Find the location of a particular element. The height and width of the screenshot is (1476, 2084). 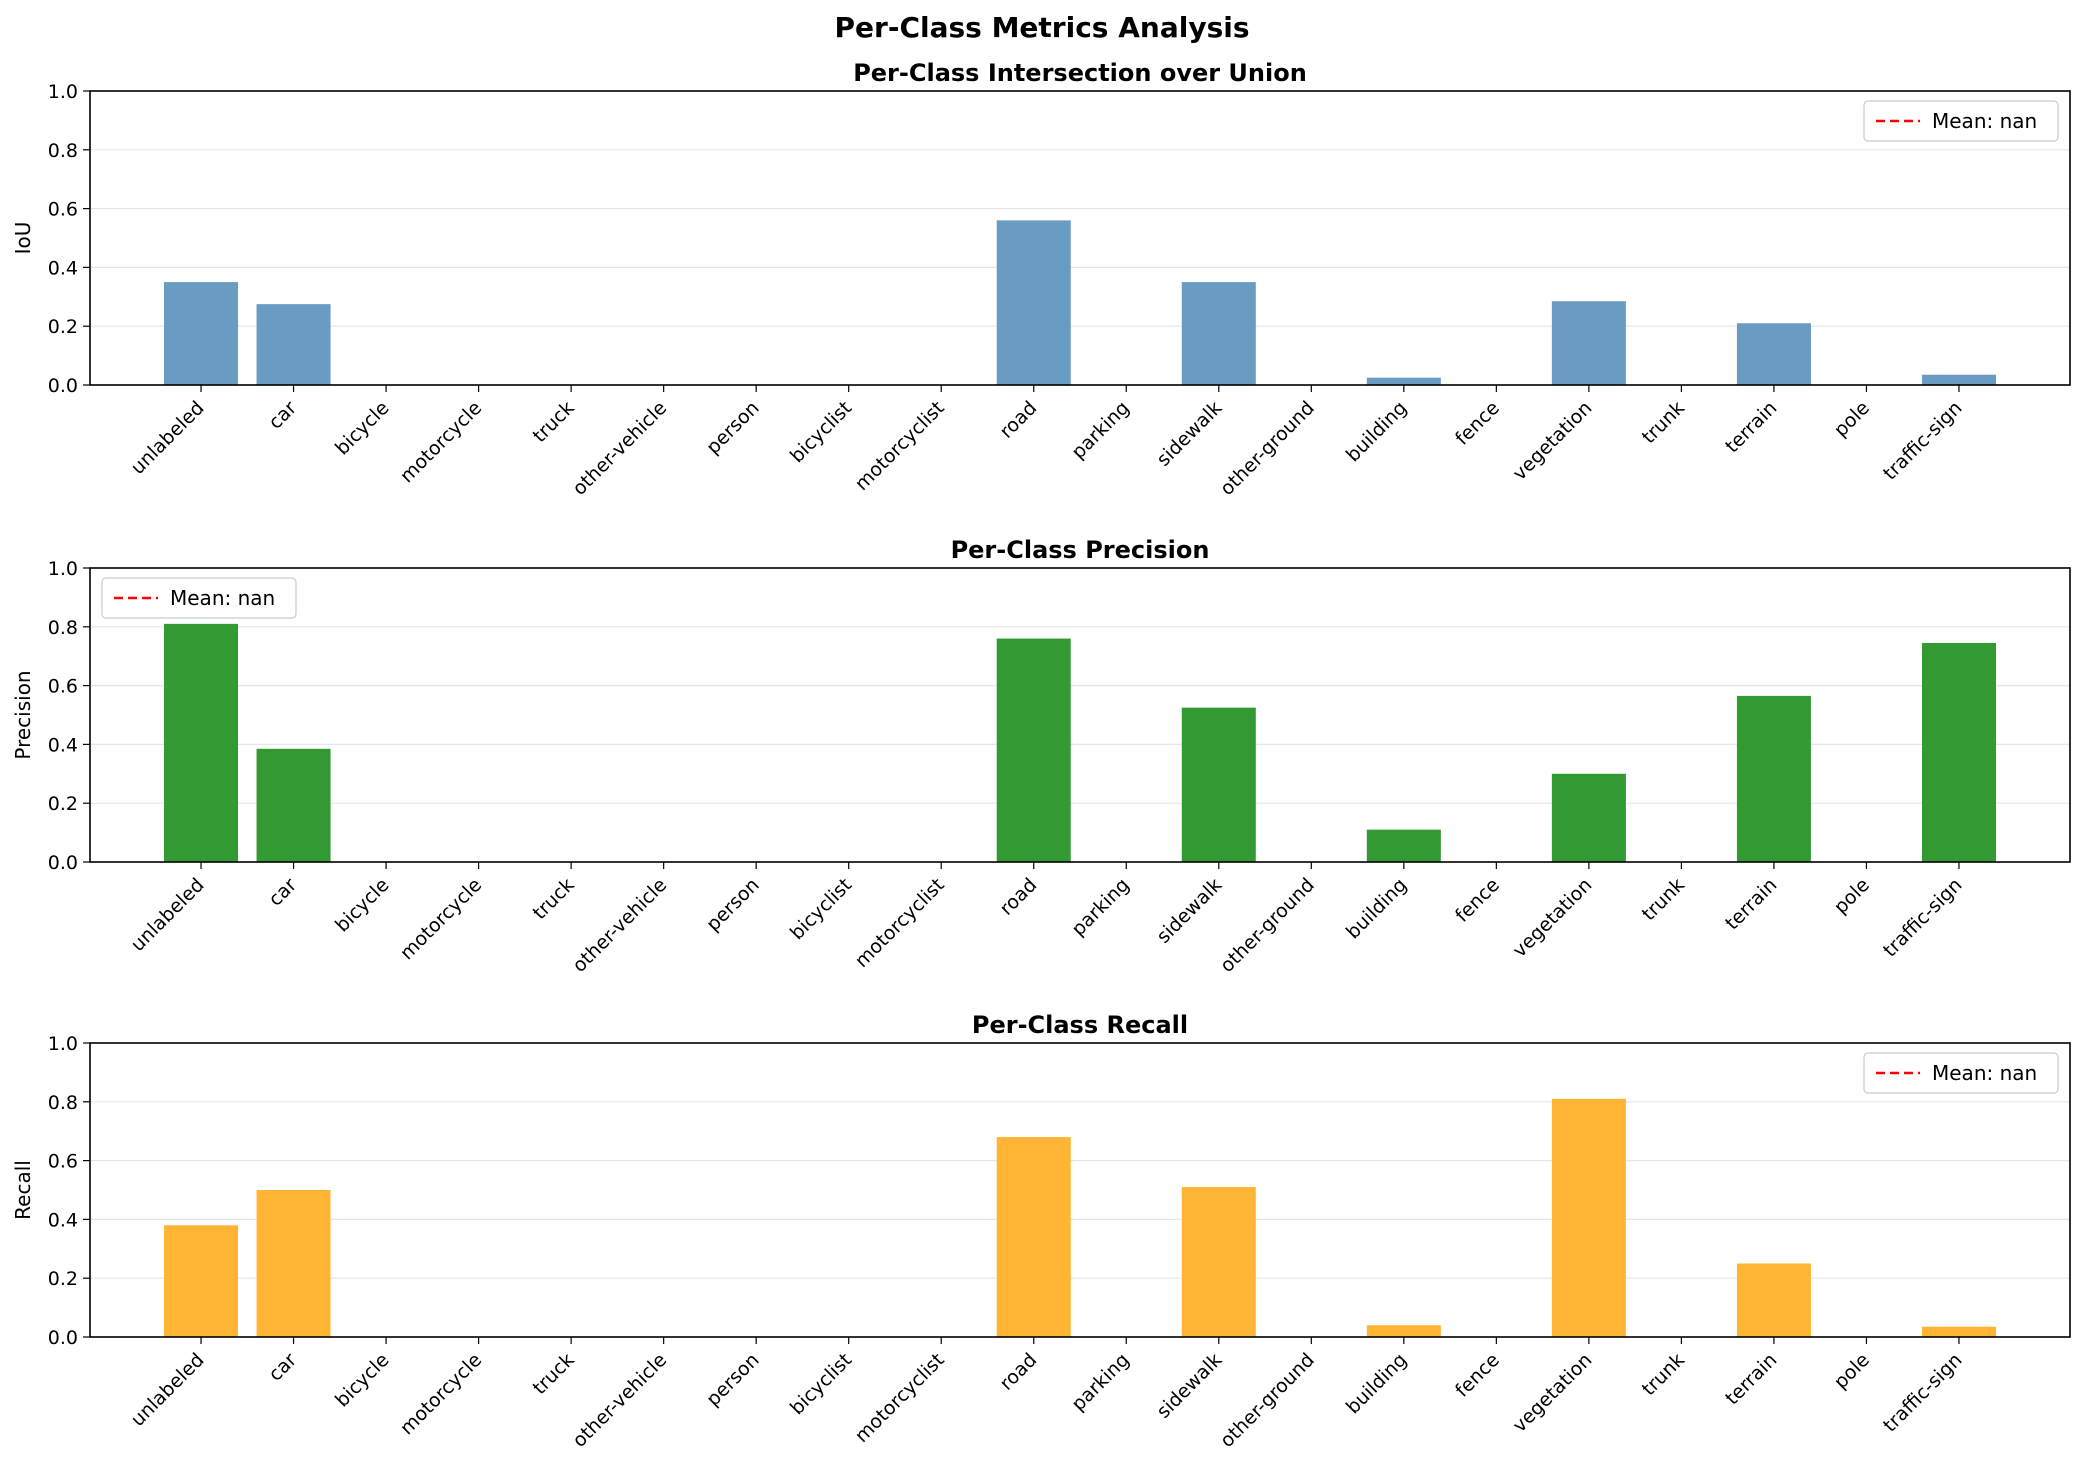

precision-legend: Mean: nan is located at coordinates (199, 598).